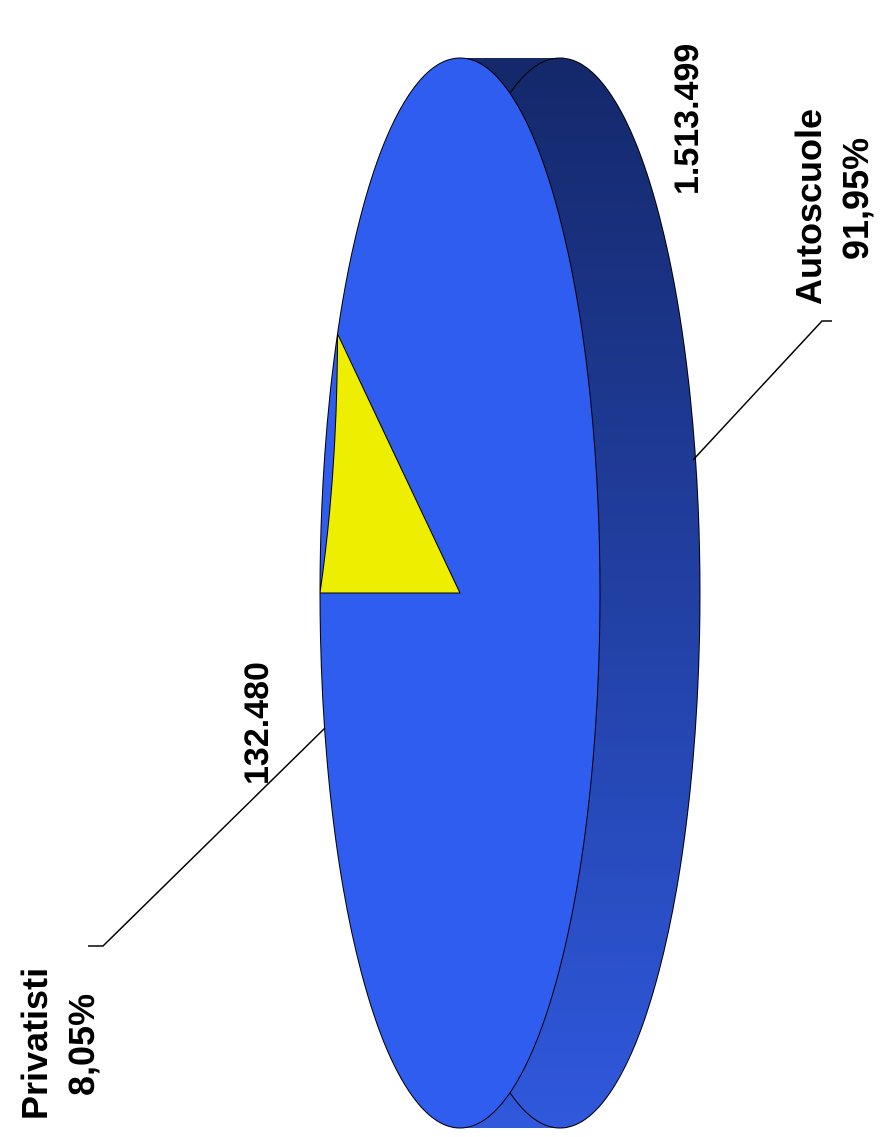 The image size is (881, 1137). What do you see at coordinates (257, 723) in the screenshot?
I see `value-label-privatisti: 132.480` at bounding box center [257, 723].